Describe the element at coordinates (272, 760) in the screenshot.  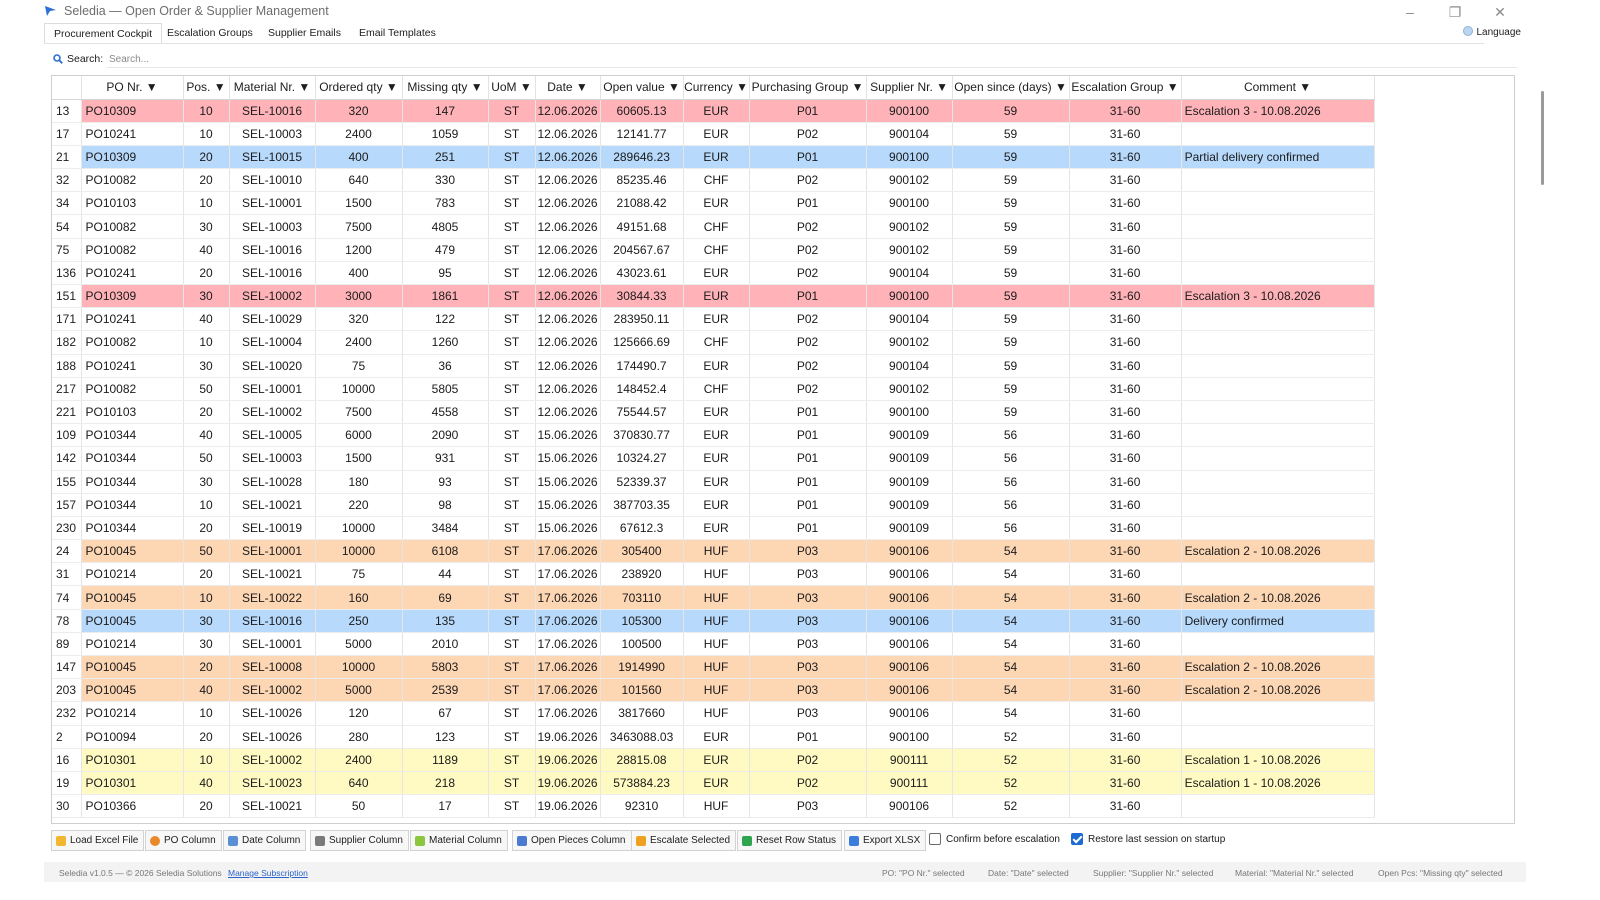
I see `material-cell: SEL-10002` at that location.